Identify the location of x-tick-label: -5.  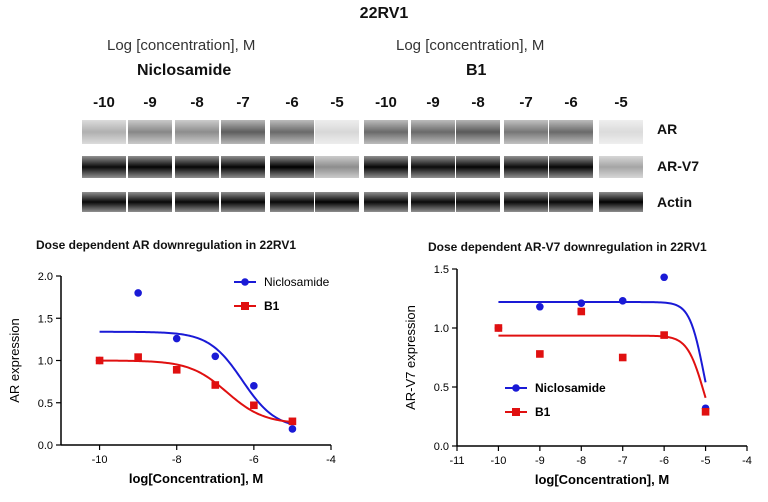
(706, 461).